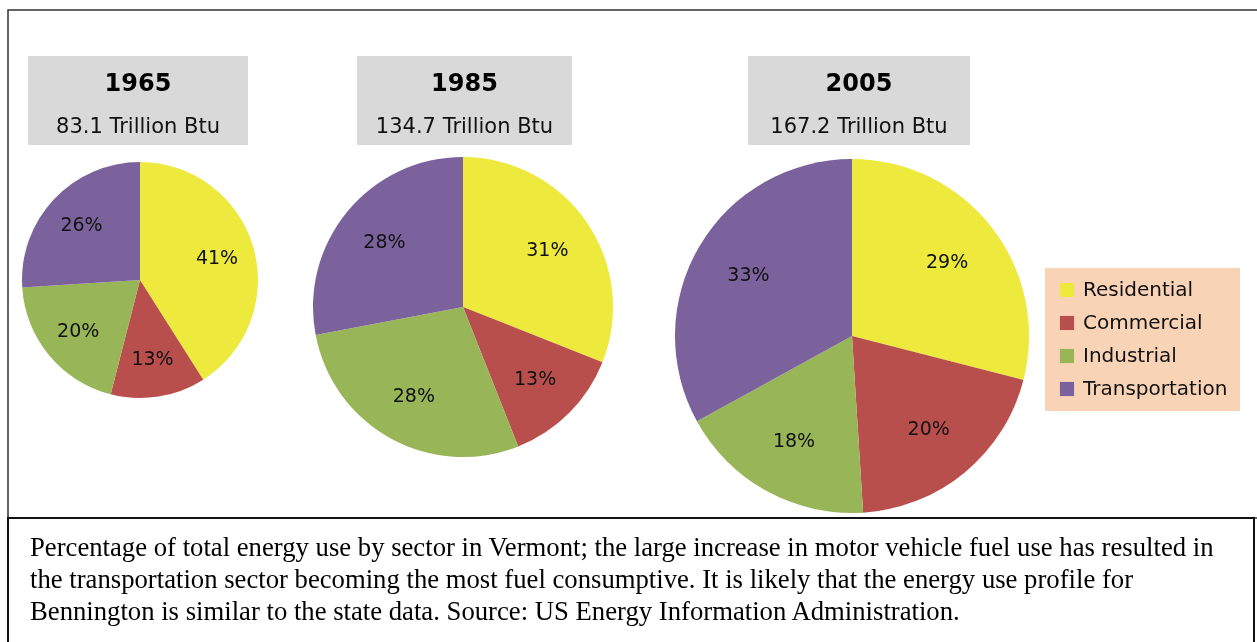 The height and width of the screenshot is (642, 1257). What do you see at coordinates (138, 83) in the screenshot?
I see `chart-title: 1965` at bounding box center [138, 83].